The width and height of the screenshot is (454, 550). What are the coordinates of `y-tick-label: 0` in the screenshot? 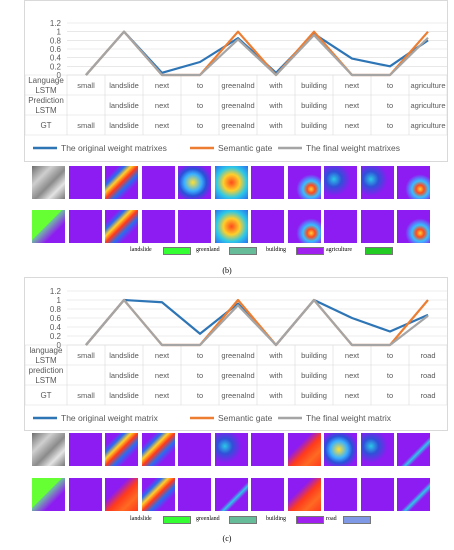 It's located at (59, 75).